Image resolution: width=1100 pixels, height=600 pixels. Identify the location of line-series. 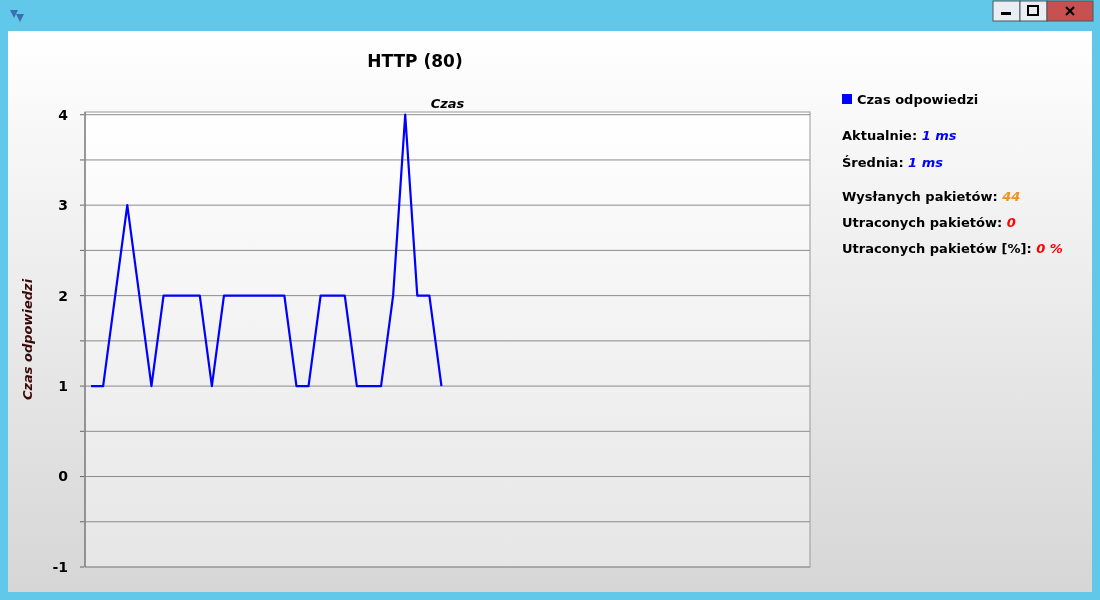
(266, 250).